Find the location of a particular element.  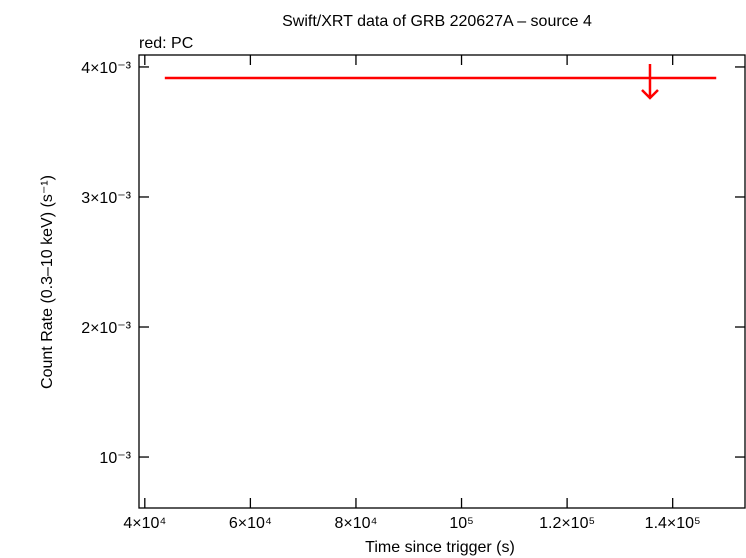

x-axis-label: Time since trigger (s) is located at coordinates (440, 547).